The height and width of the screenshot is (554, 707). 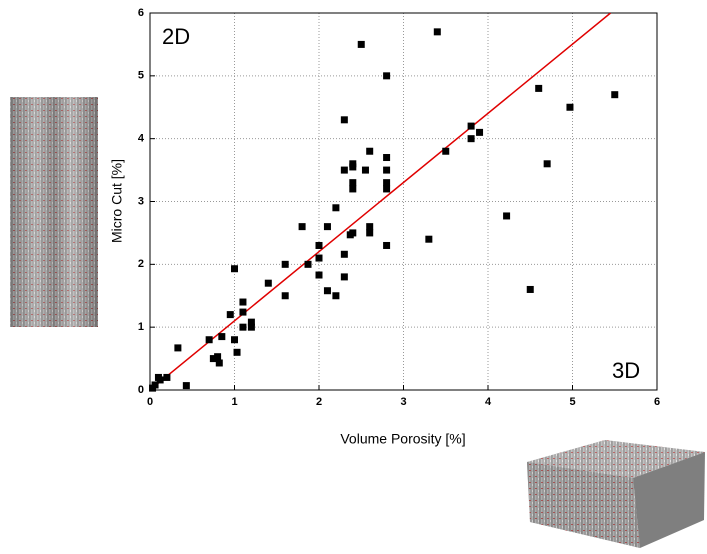 I want to click on y-tick-label: 4, so click(x=141, y=139).